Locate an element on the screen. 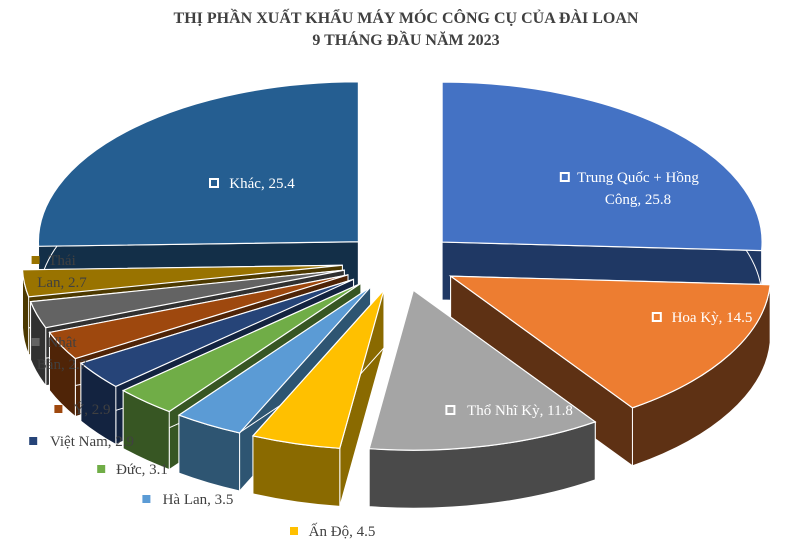 This screenshot has width=812, height=552. data-label-7: Ý, 2.9 is located at coordinates (82, 409).